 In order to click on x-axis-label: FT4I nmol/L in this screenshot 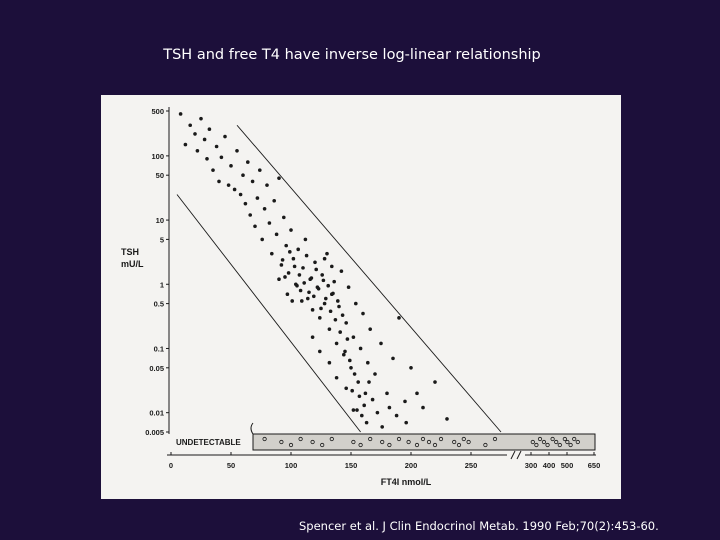, I will do `click(406, 482)`.